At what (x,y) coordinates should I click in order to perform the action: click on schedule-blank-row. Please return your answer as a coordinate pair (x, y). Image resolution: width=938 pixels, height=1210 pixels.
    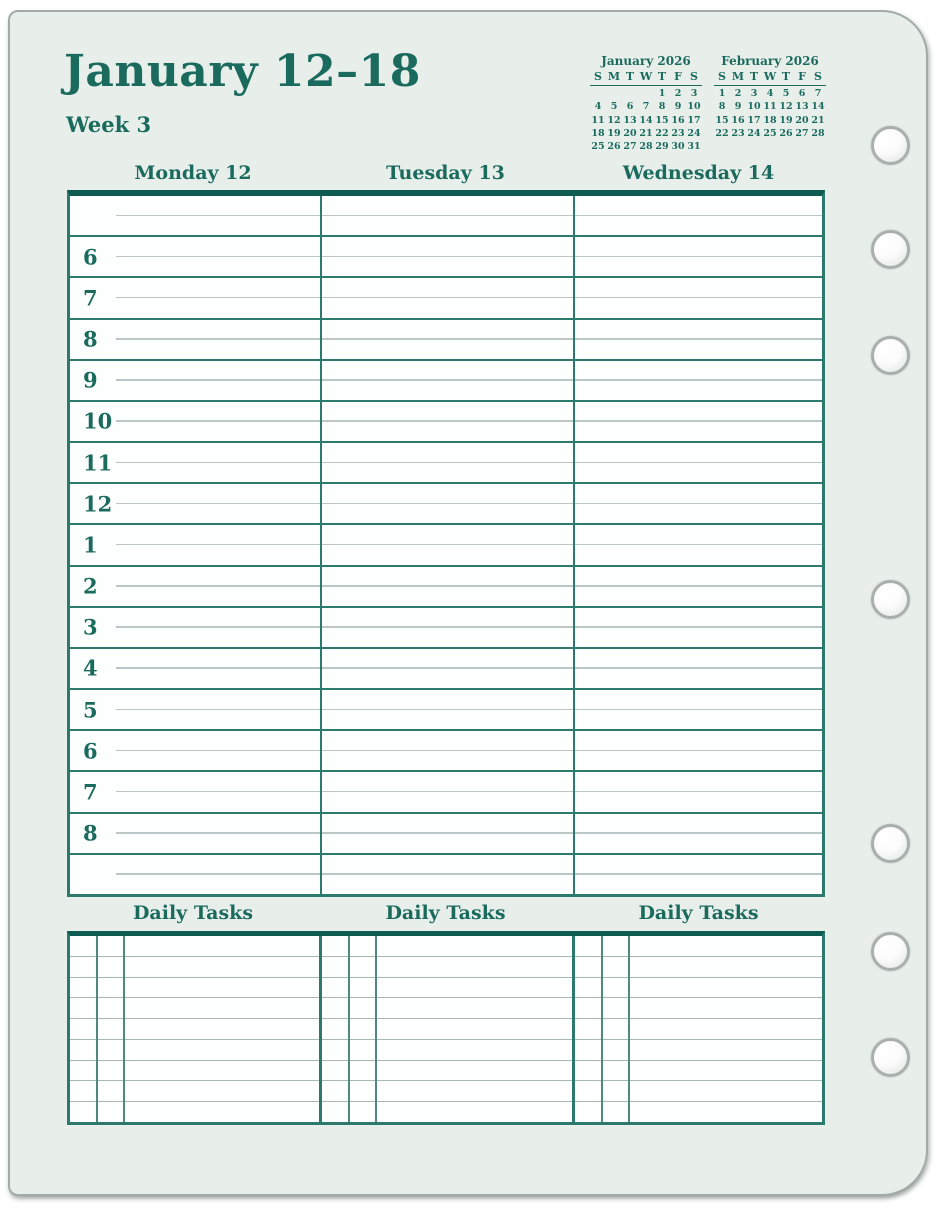
    Looking at the image, I should click on (446, 874).